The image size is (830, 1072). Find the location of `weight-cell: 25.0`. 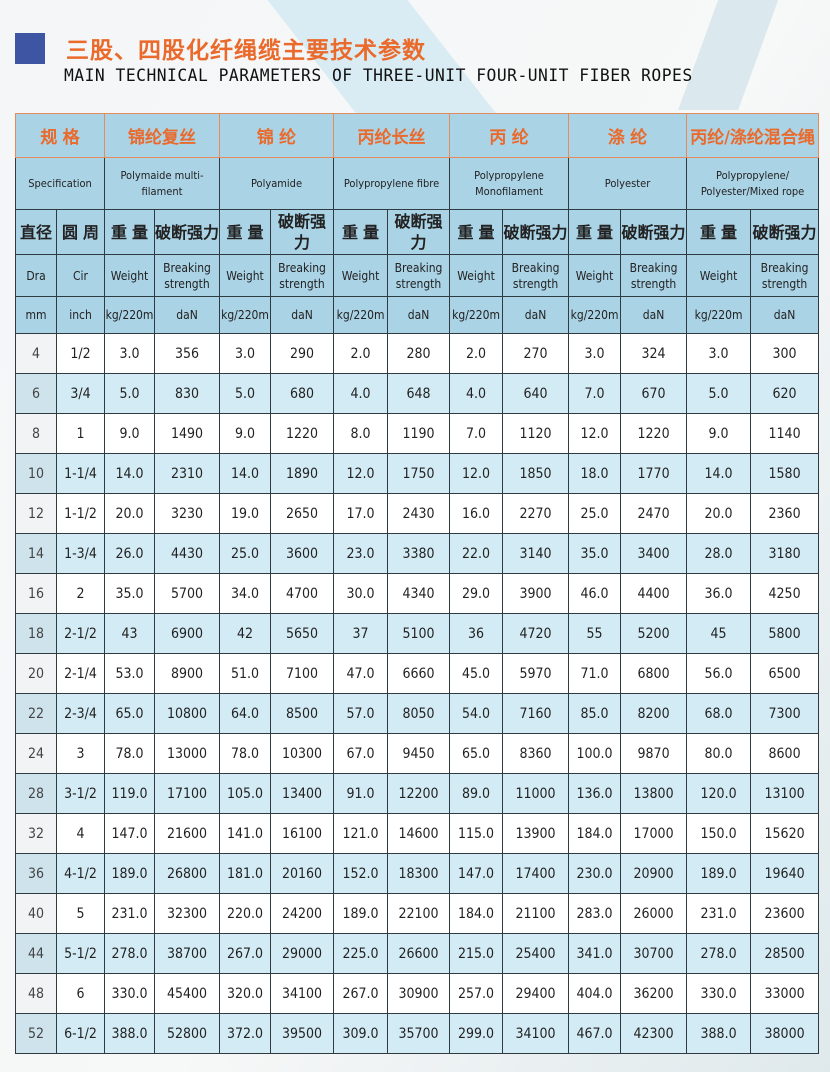

weight-cell: 25.0 is located at coordinates (245, 553).